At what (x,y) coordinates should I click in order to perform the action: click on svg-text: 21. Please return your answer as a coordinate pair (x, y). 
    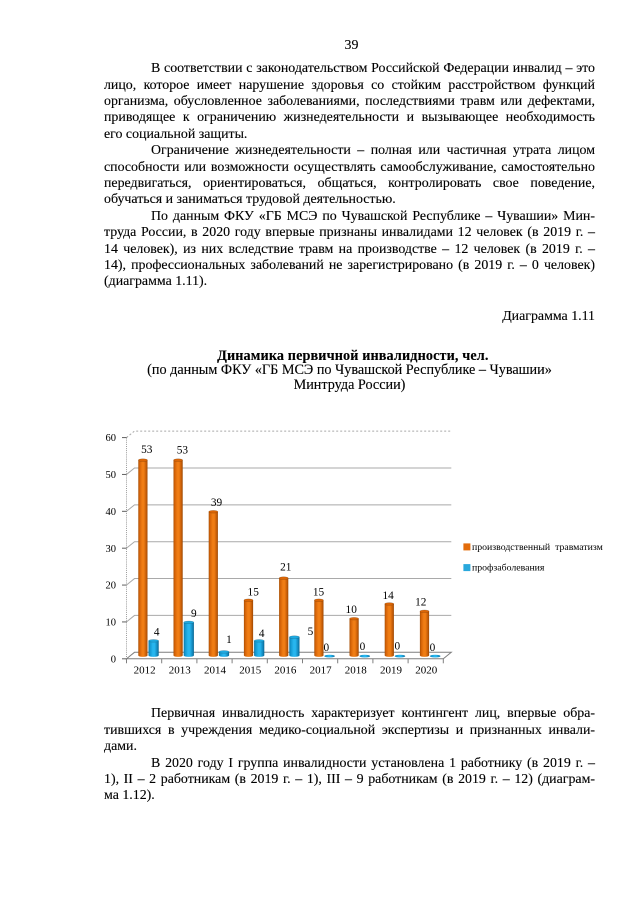
    Looking at the image, I should click on (285, 568).